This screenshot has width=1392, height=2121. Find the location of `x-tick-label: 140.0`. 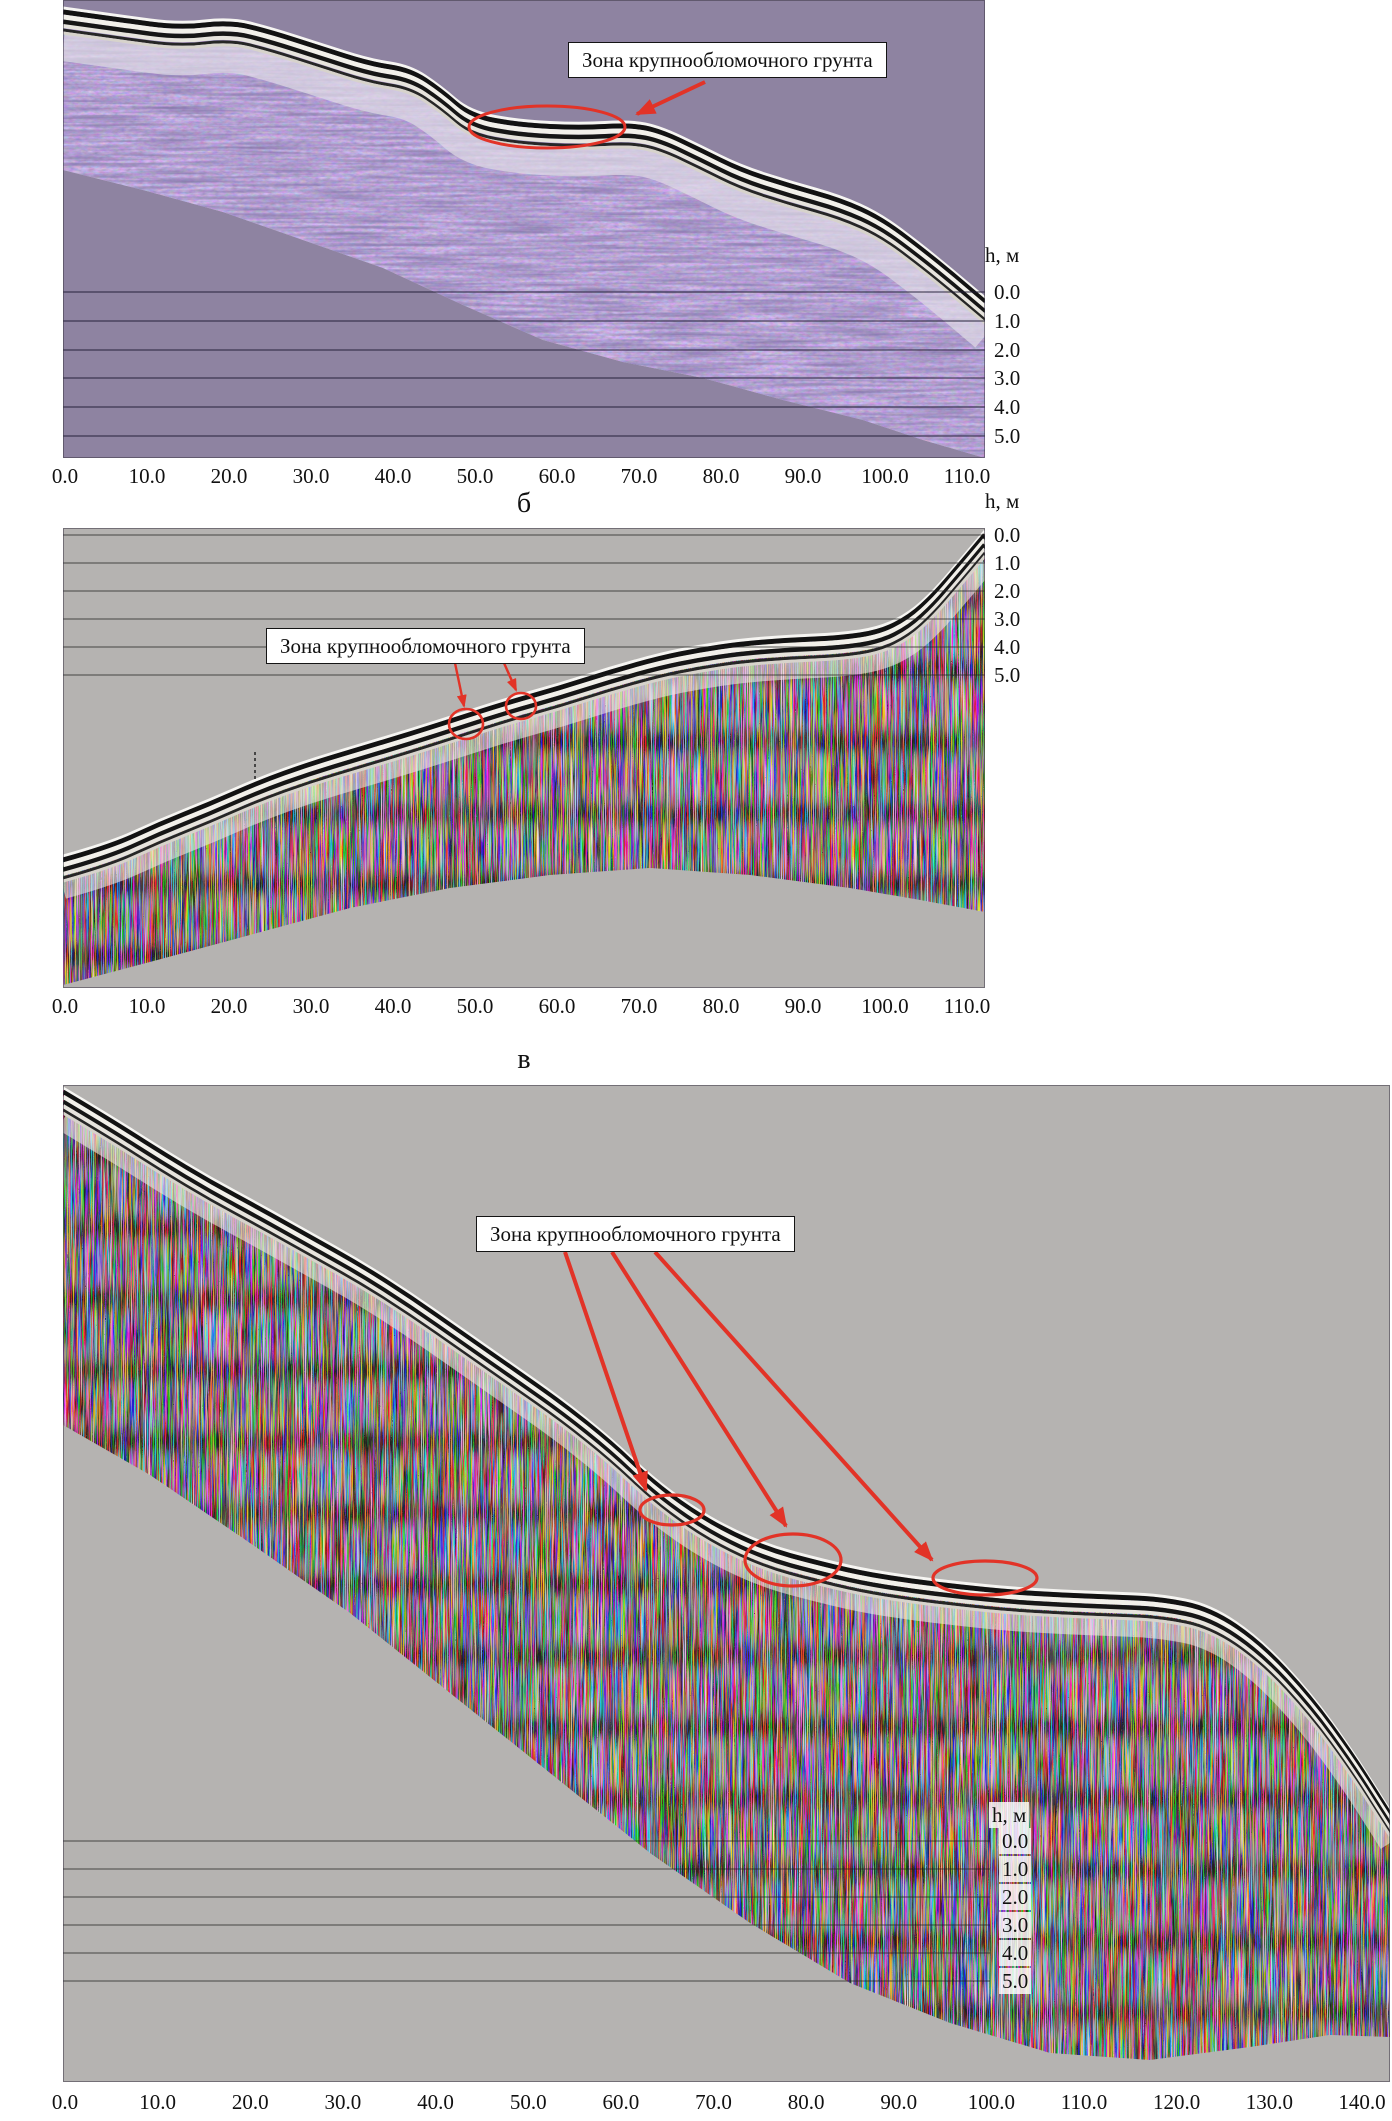

x-tick-label: 140.0 is located at coordinates (1362, 2102).